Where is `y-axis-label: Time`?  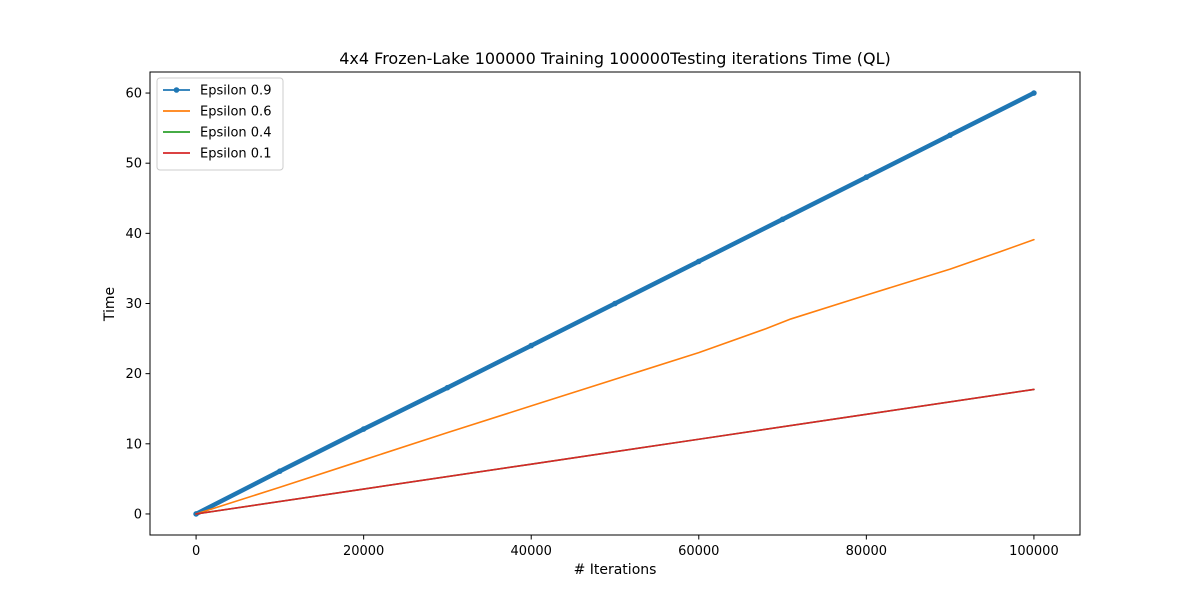 y-axis-label: Time is located at coordinates (110, 304).